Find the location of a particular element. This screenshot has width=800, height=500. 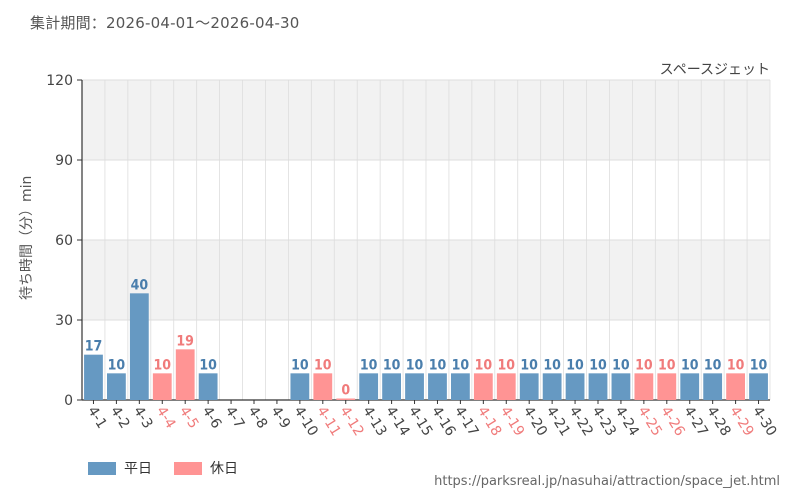

value-label-4-5: 19 is located at coordinates (185, 341).